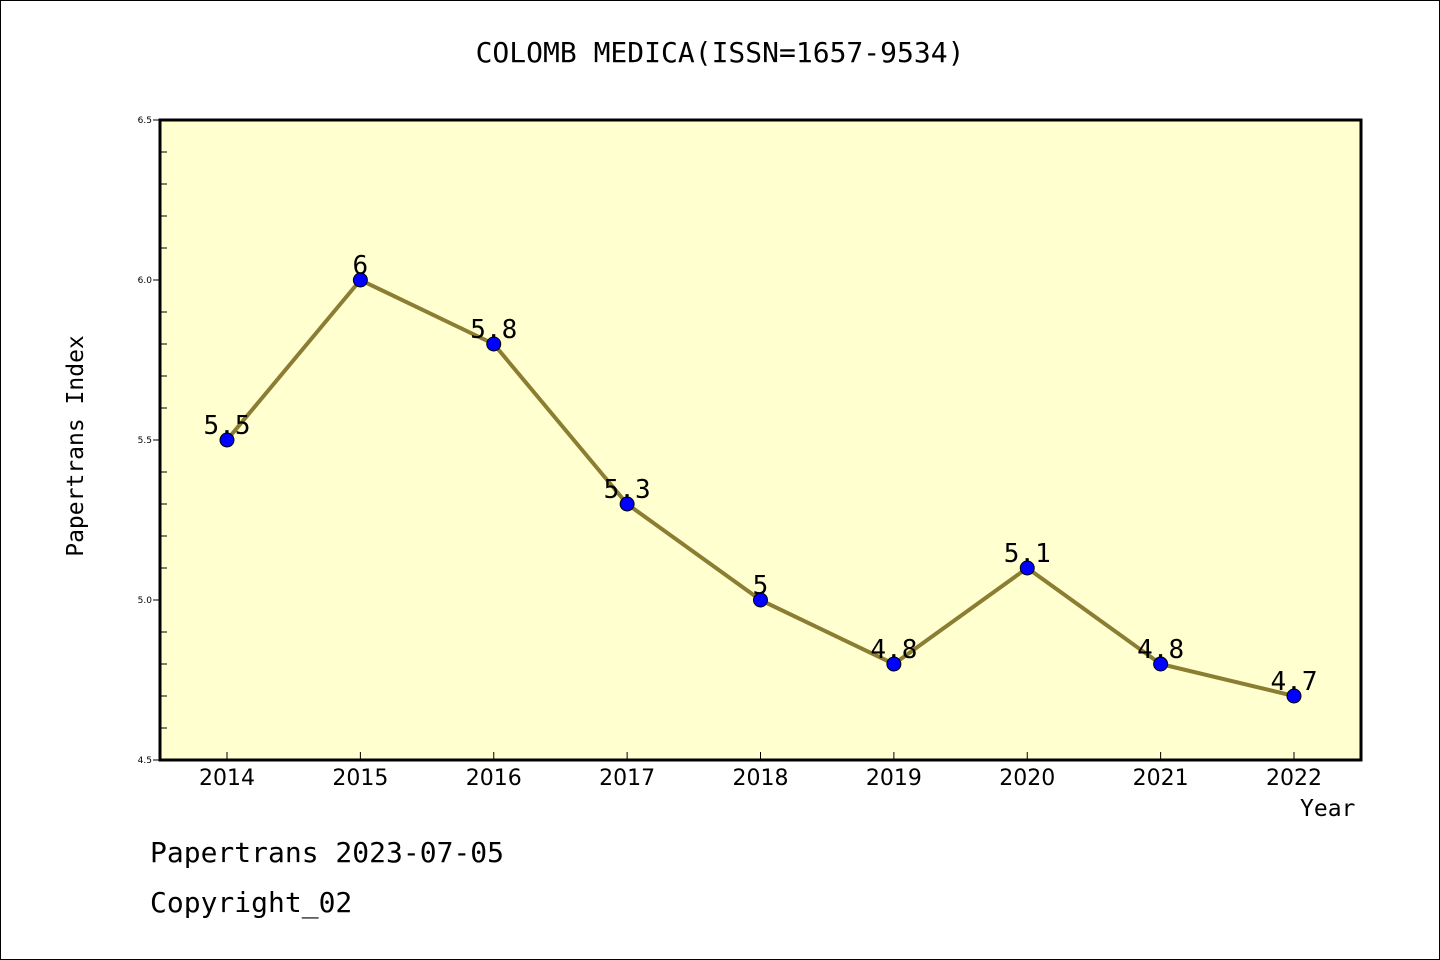  What do you see at coordinates (227, 426) in the screenshot?
I see `data-label: 5.5` at bounding box center [227, 426].